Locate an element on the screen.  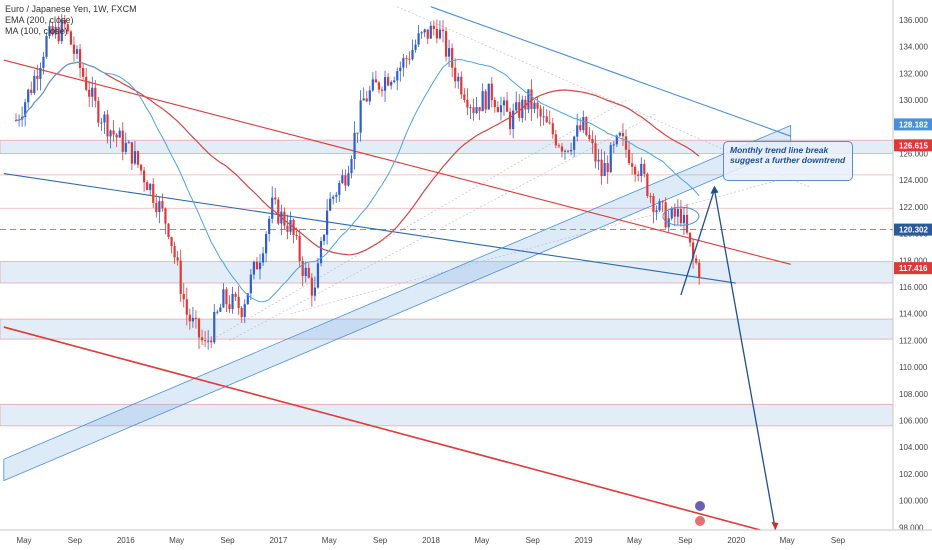
y-tick-label: 130.000 is located at coordinates (913, 100).